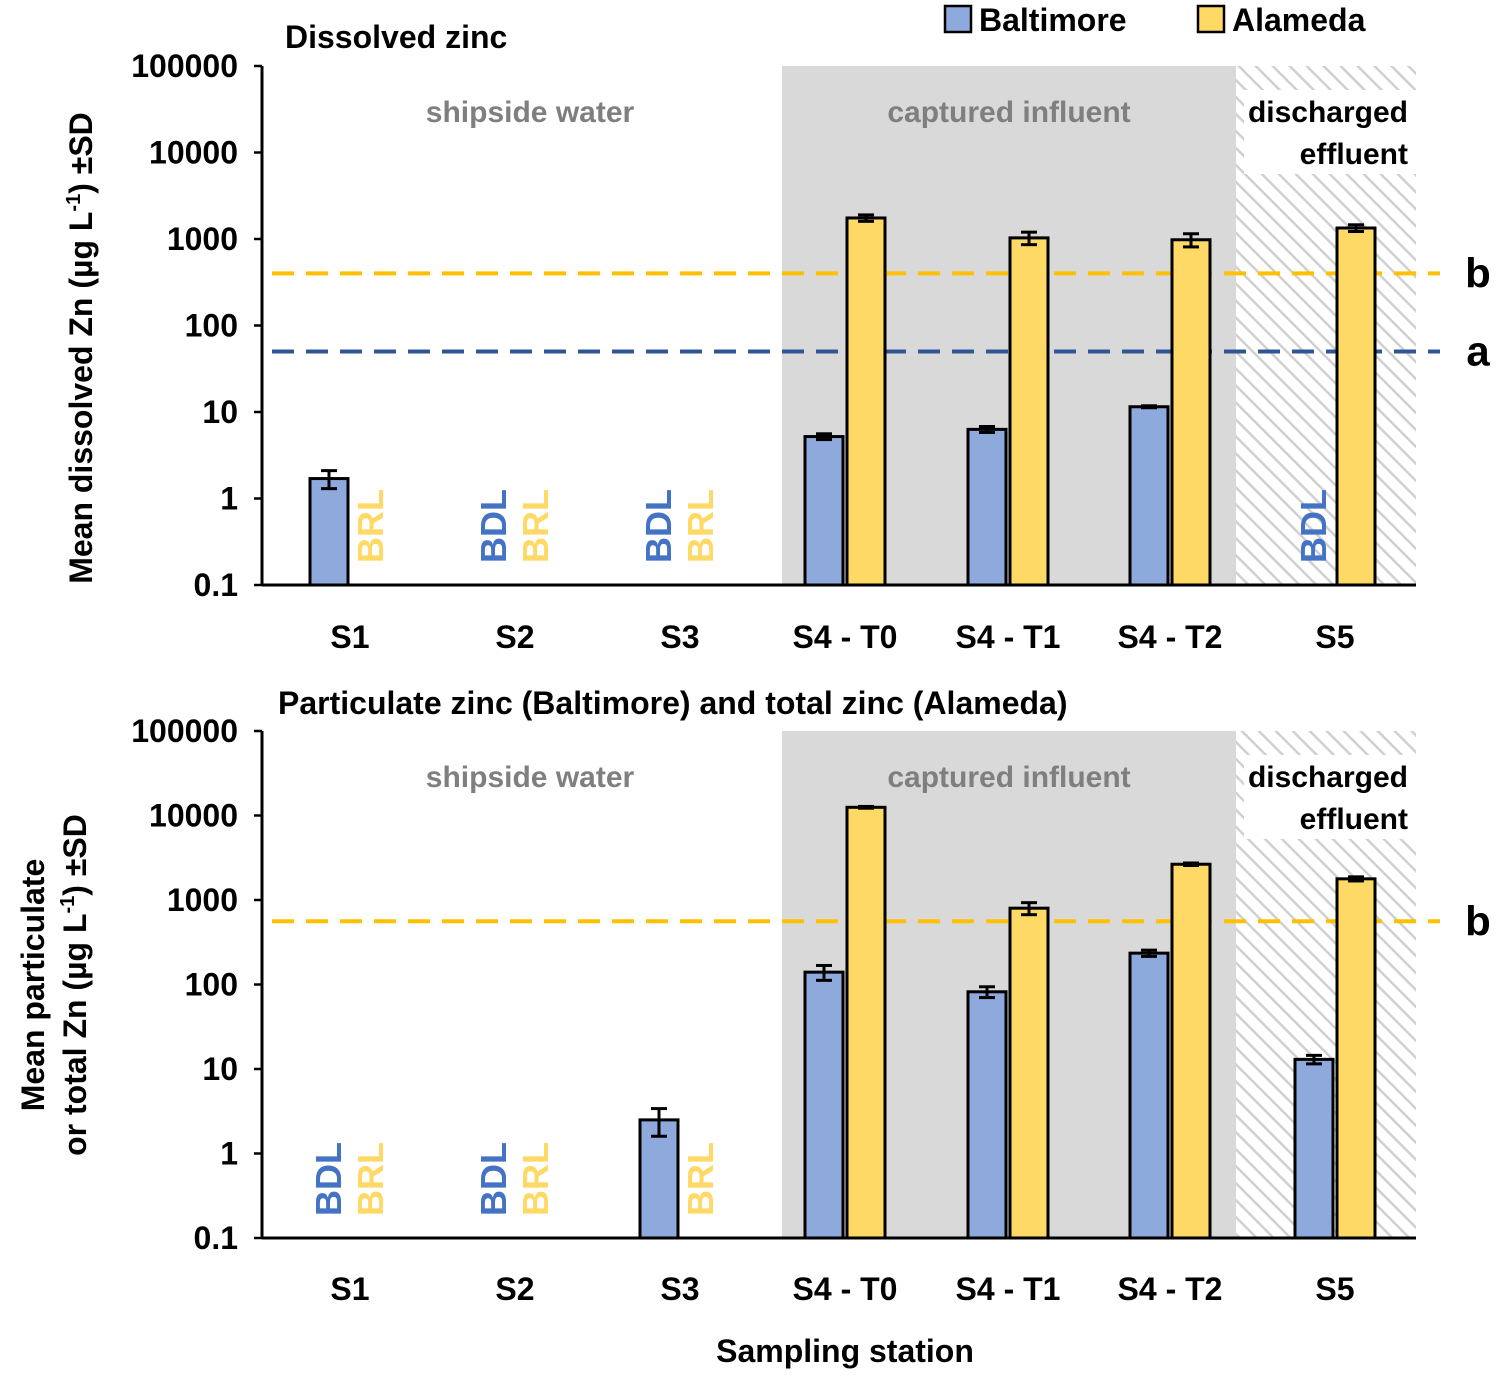 The image size is (1500, 1381). Describe the element at coordinates (1053, 20) in the screenshot. I see `legend-label-baltimore: Baltimore` at that location.